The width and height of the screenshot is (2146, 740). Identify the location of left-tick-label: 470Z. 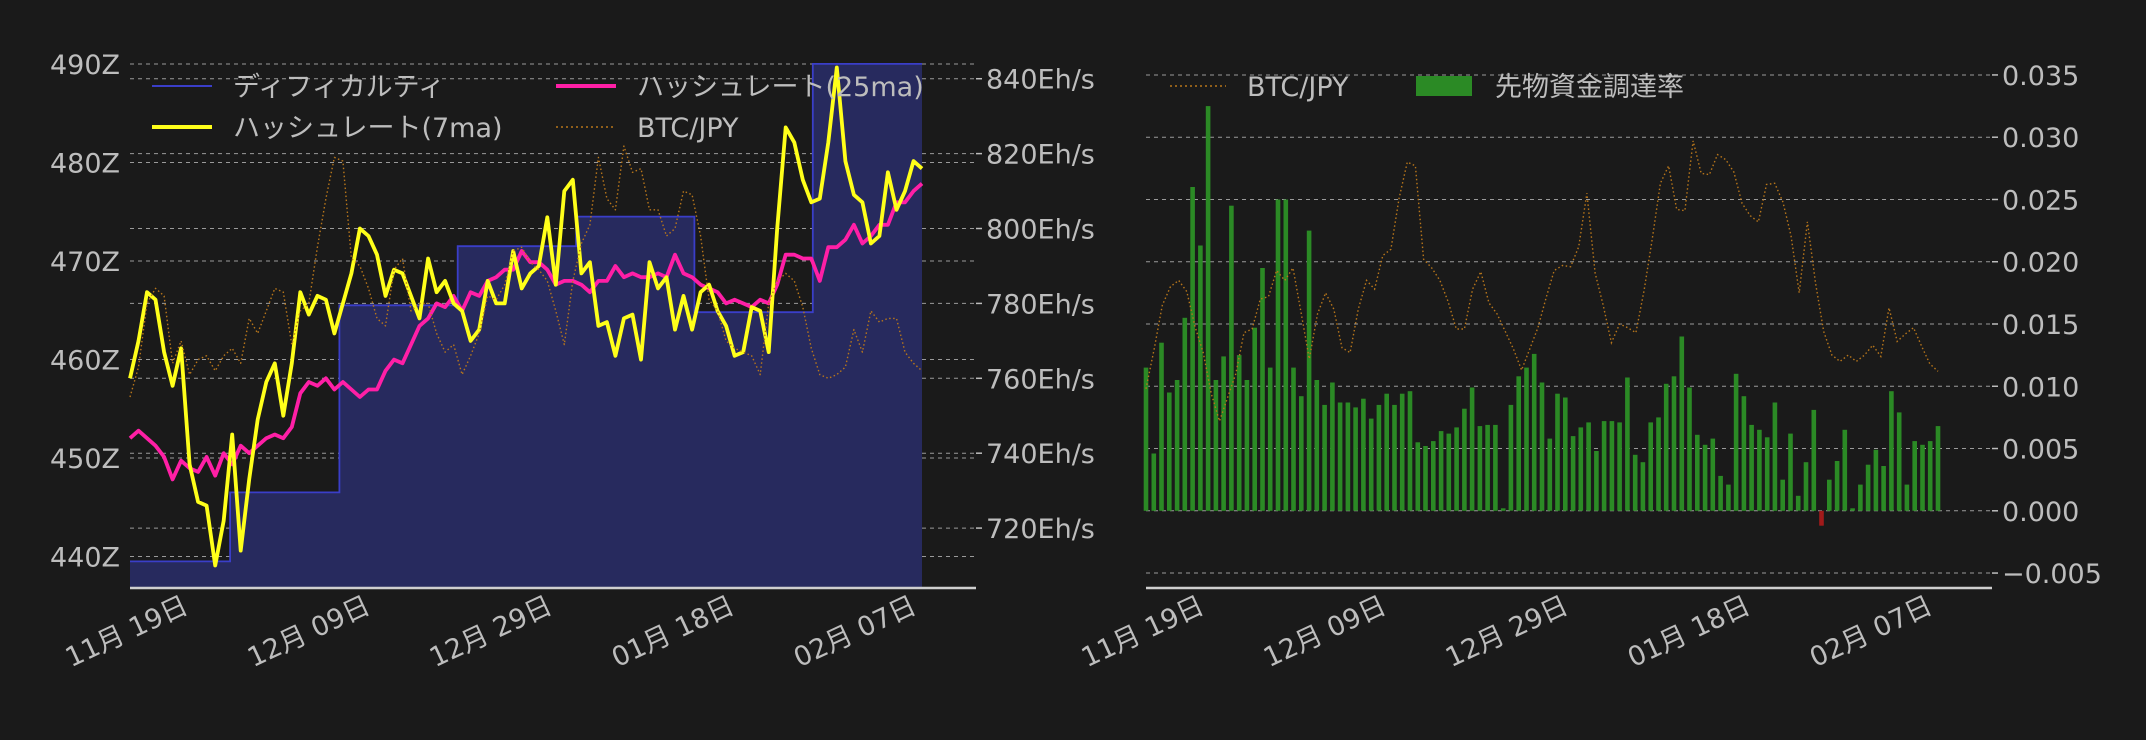
(85, 262).